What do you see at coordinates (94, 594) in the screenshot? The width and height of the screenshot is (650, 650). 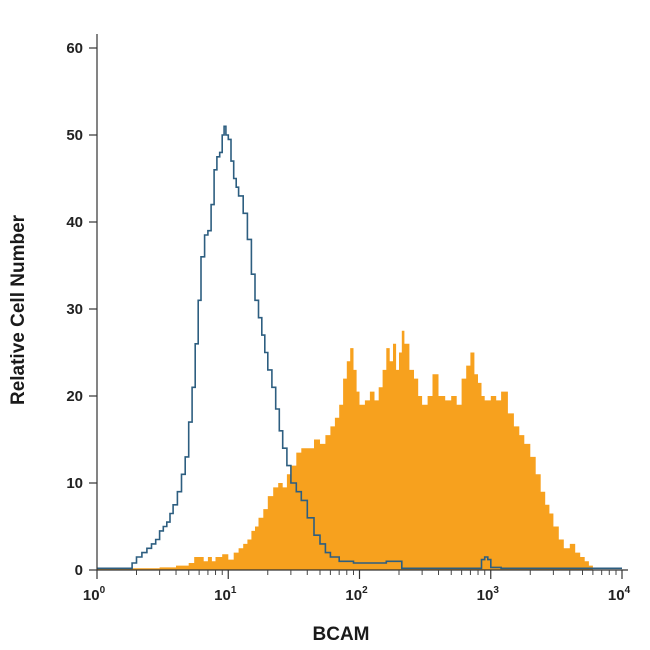 I see `x-tick-label: 10⁰` at bounding box center [94, 594].